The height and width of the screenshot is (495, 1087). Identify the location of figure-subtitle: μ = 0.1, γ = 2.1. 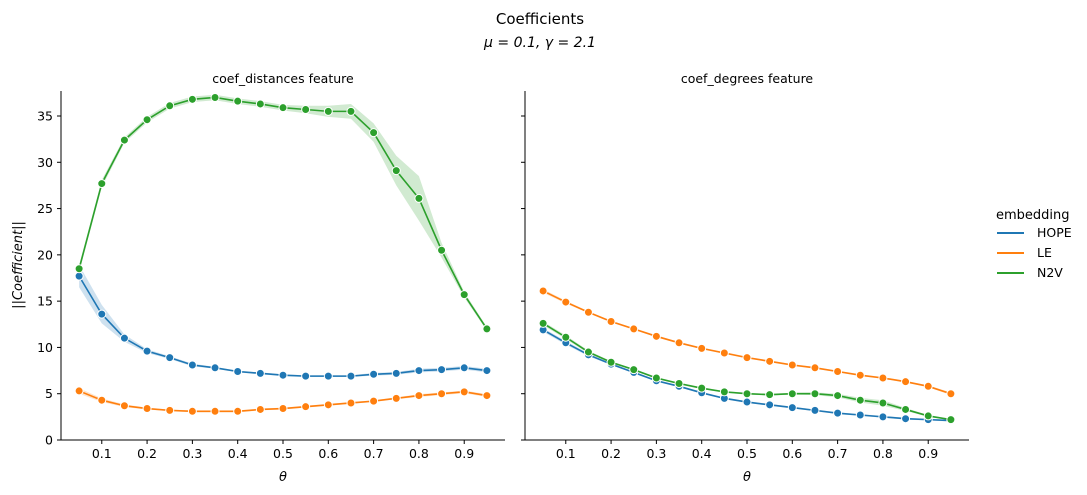
(539, 43).